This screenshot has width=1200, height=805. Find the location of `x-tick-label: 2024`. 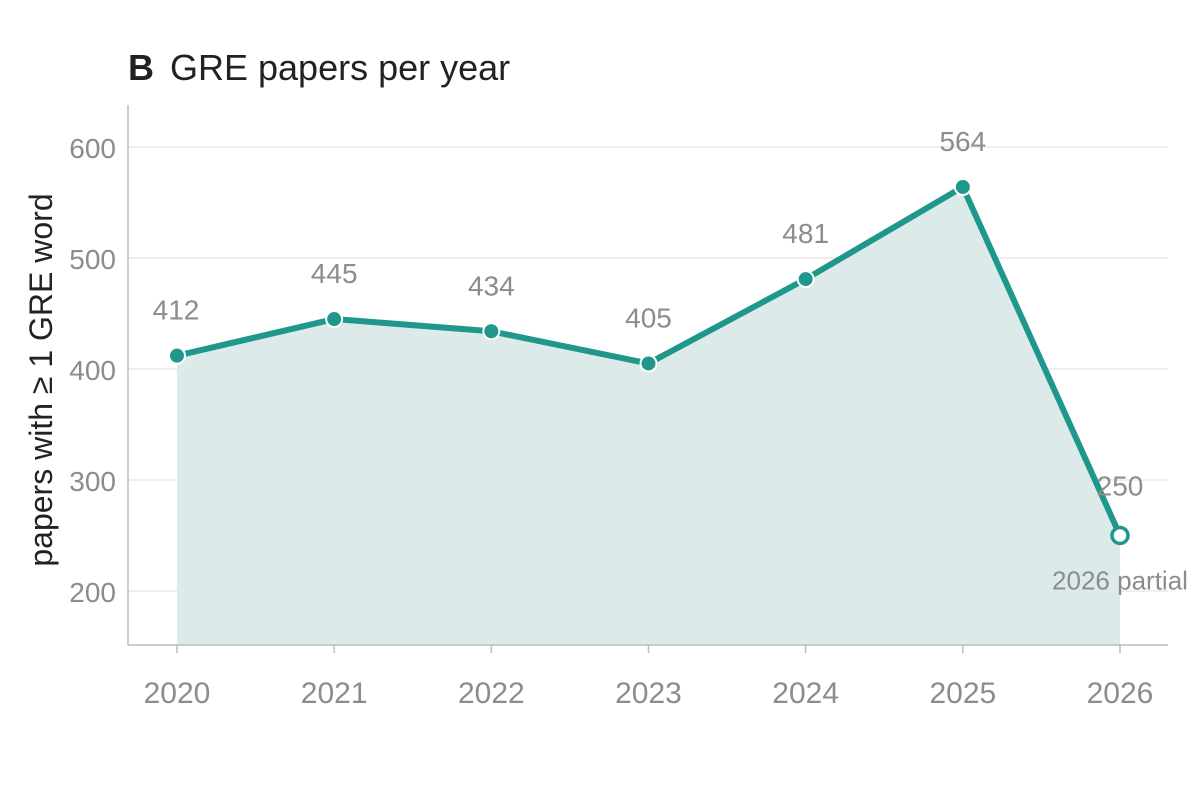

x-tick-label: 2024 is located at coordinates (805, 693).